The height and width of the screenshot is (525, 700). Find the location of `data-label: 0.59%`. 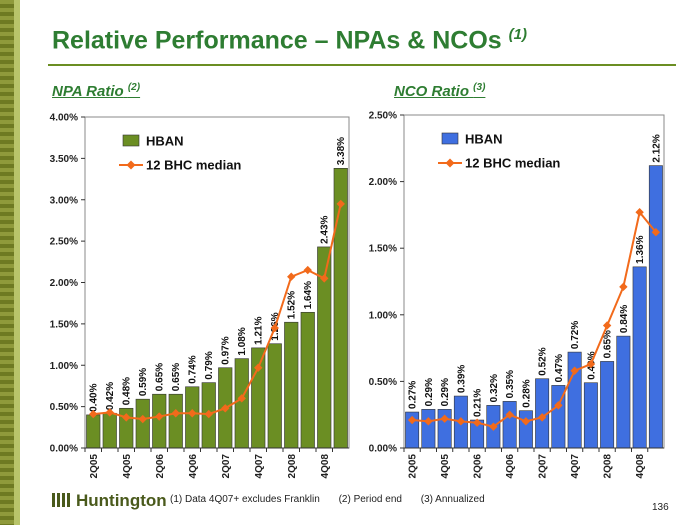

data-label: 0.59% is located at coordinates (143, 382).